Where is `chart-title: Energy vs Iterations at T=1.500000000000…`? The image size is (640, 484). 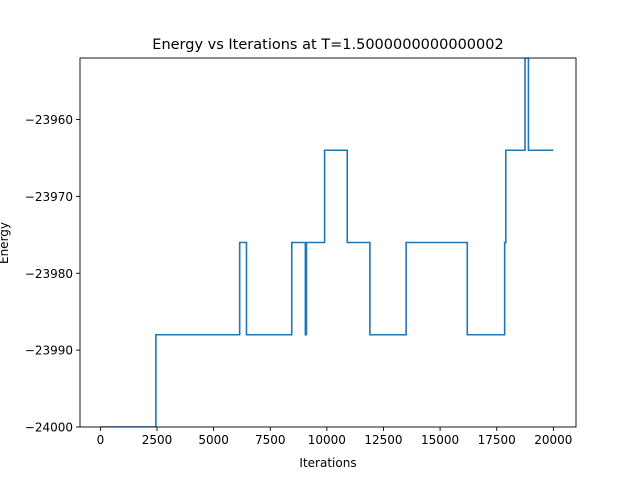 chart-title: Energy vs Iterations at T=1.500000000000… is located at coordinates (327, 45).